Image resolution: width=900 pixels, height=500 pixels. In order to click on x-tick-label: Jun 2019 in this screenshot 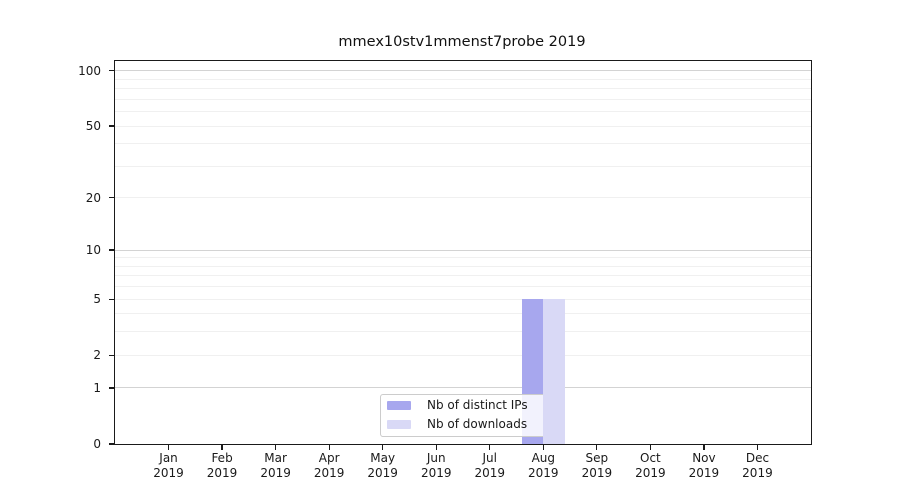, I will do `click(436, 466)`.